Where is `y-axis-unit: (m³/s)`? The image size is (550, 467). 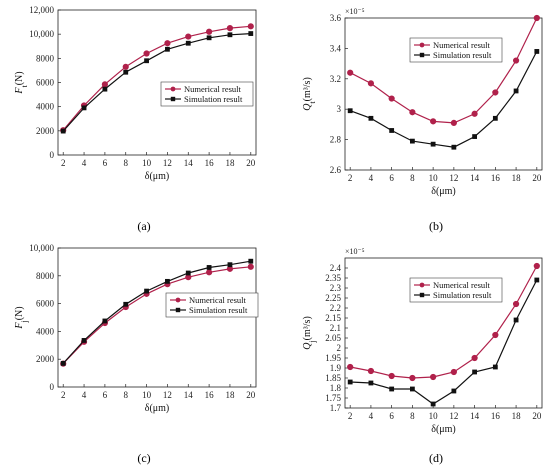 y-axis-unit: (m³/s) is located at coordinates (307, 328).